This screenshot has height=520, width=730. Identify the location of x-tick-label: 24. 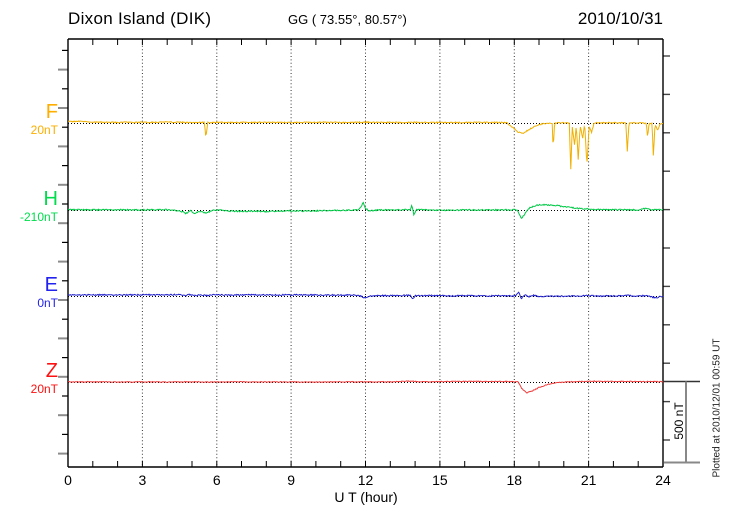
(663, 480).